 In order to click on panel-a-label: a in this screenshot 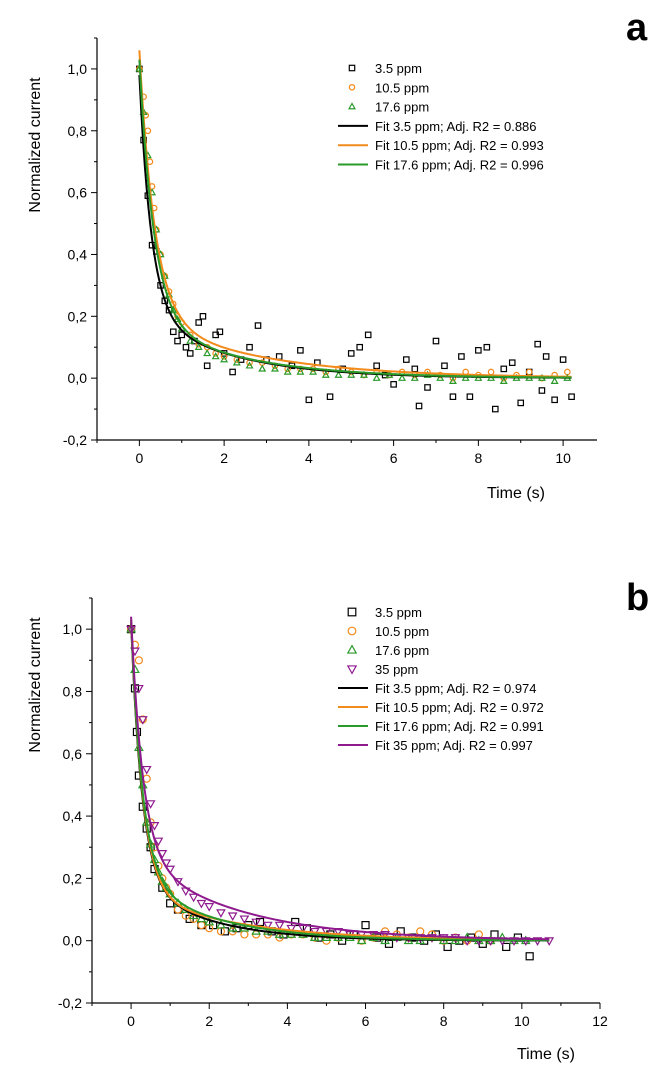, I will do `click(637, 28)`.